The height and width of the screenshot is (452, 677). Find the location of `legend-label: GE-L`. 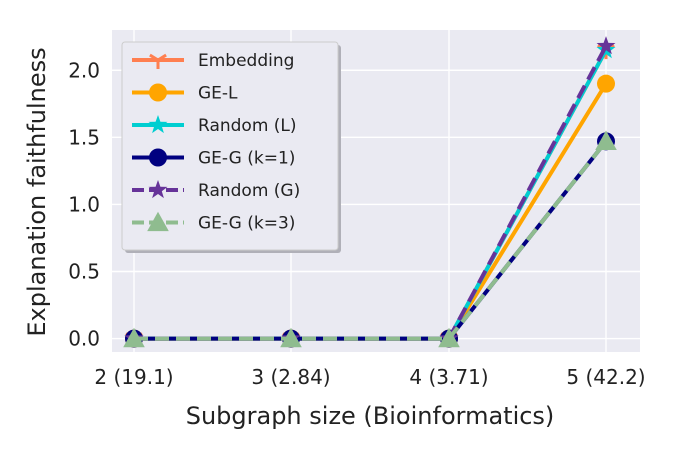

legend-label: GE-L is located at coordinates (218, 94).